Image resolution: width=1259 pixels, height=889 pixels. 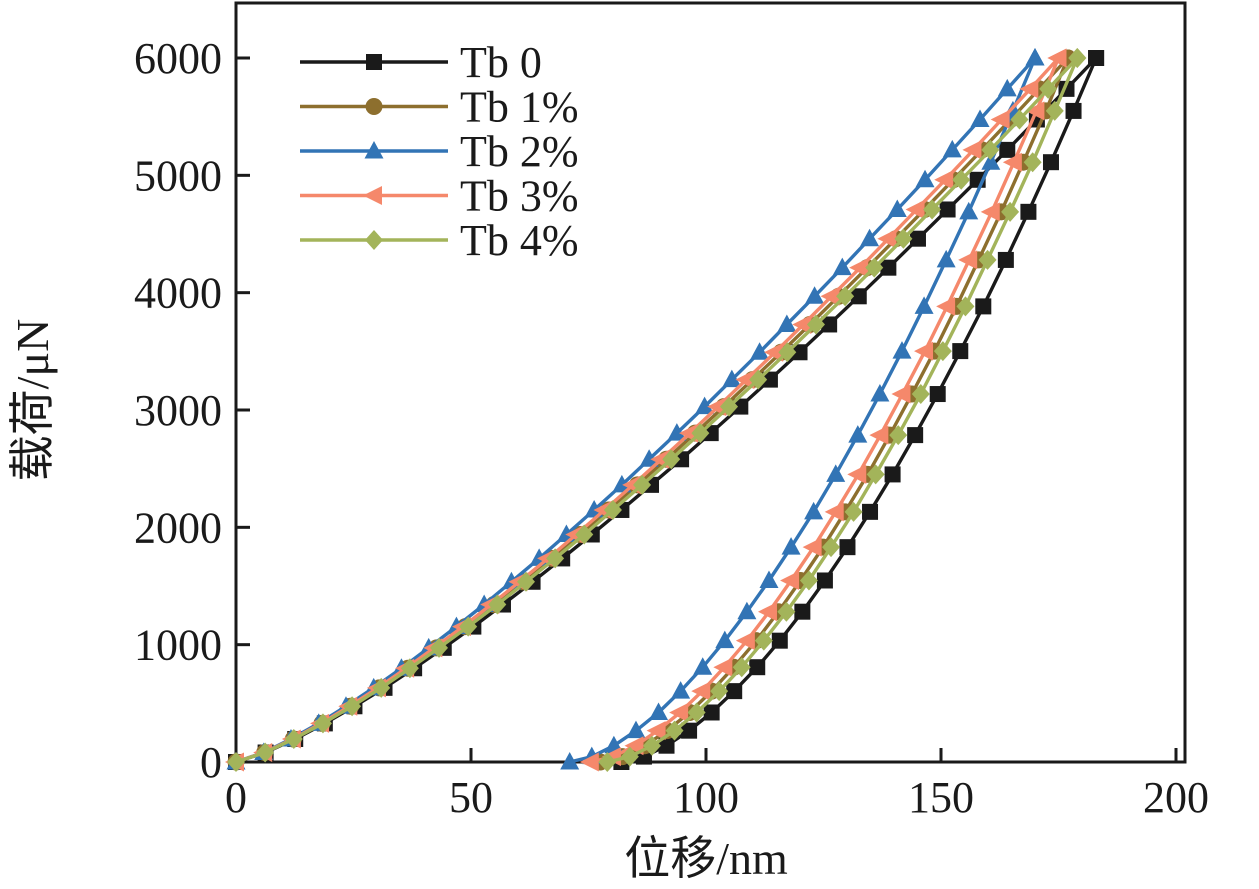 I want to click on legend-label: Tb 3%, so click(x=519, y=196).